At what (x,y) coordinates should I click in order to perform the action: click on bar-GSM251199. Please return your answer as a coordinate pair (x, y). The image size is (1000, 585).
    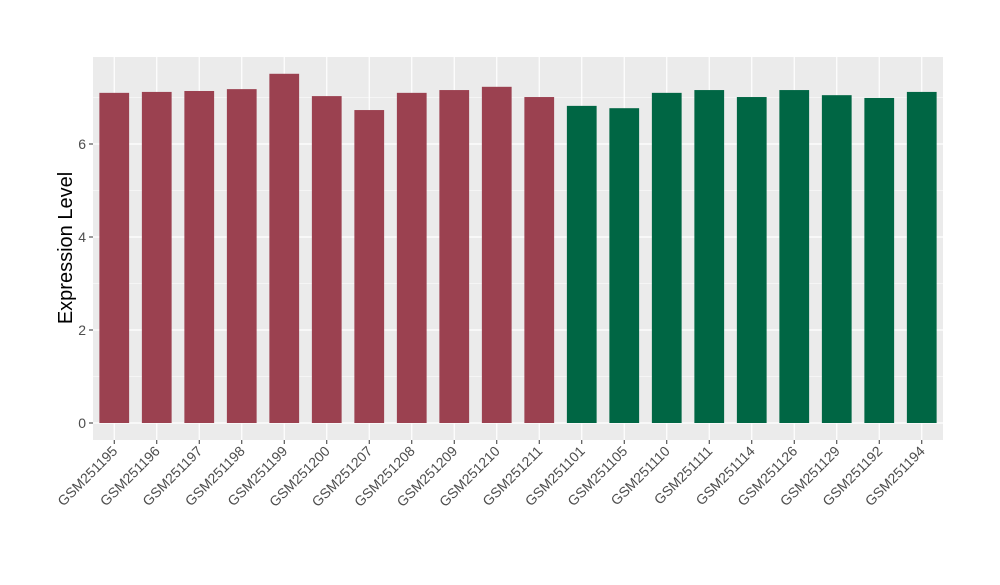
    Looking at the image, I should click on (284, 248).